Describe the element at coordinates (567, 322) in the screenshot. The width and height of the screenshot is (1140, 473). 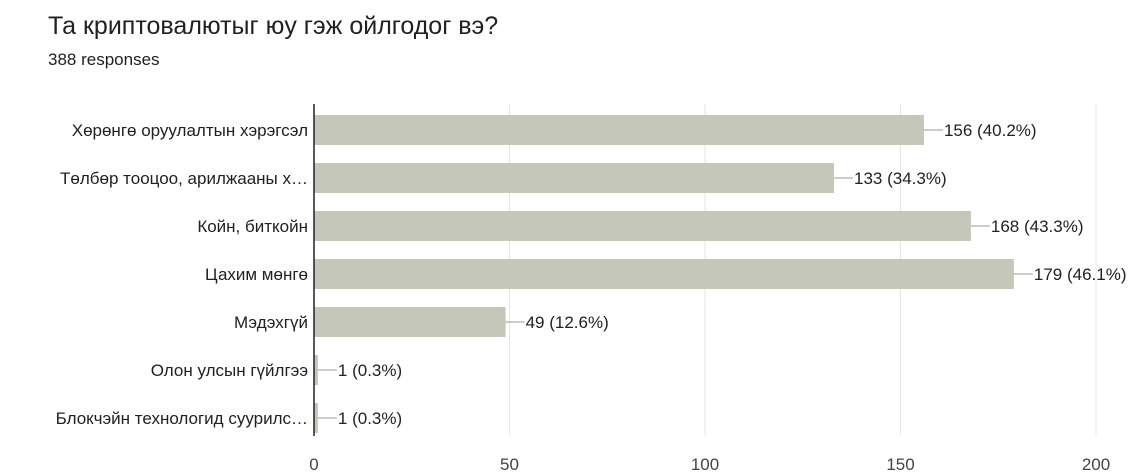
I see `value-label: 49 (12.6%)` at that location.